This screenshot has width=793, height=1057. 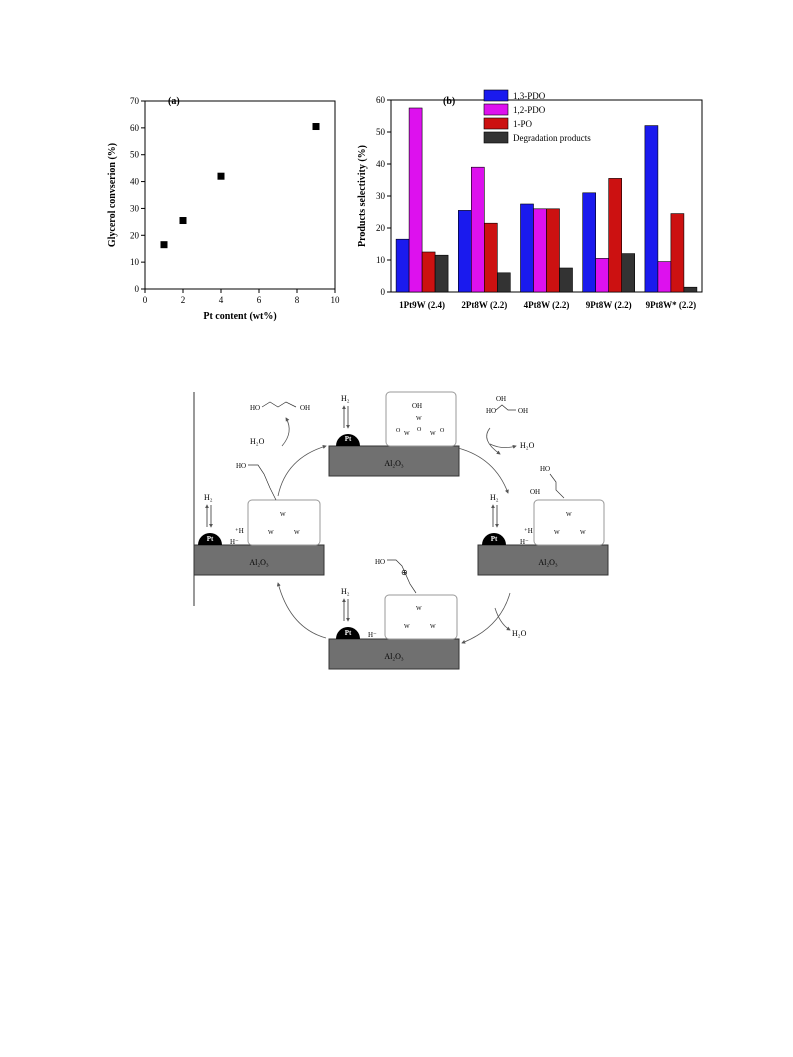 I want to click on x-tick-label: 2, so click(x=183, y=300).